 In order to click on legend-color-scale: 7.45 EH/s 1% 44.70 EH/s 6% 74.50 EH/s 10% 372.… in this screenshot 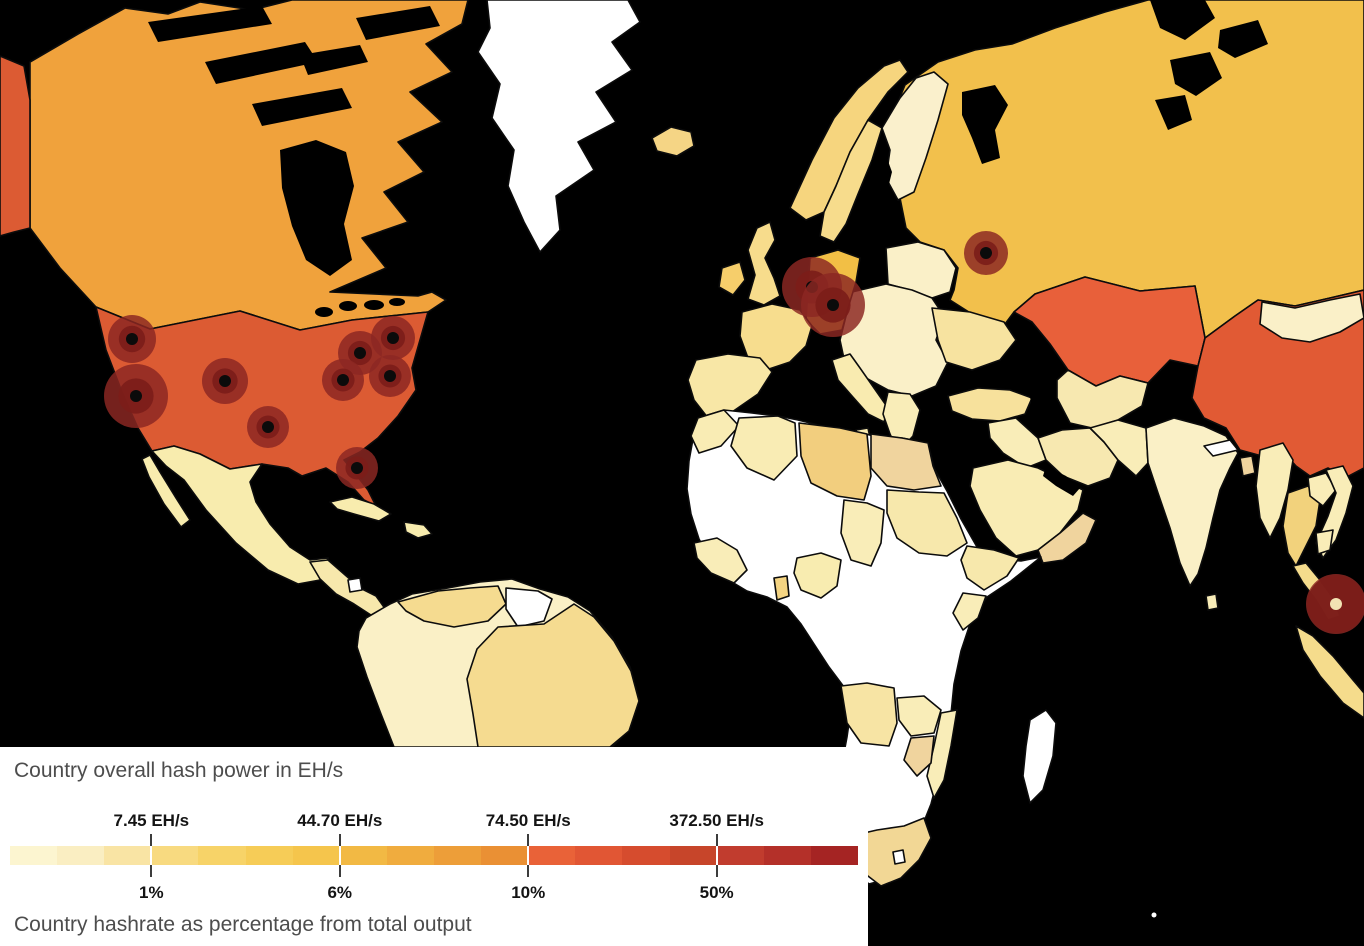, I will do `click(434, 866)`.